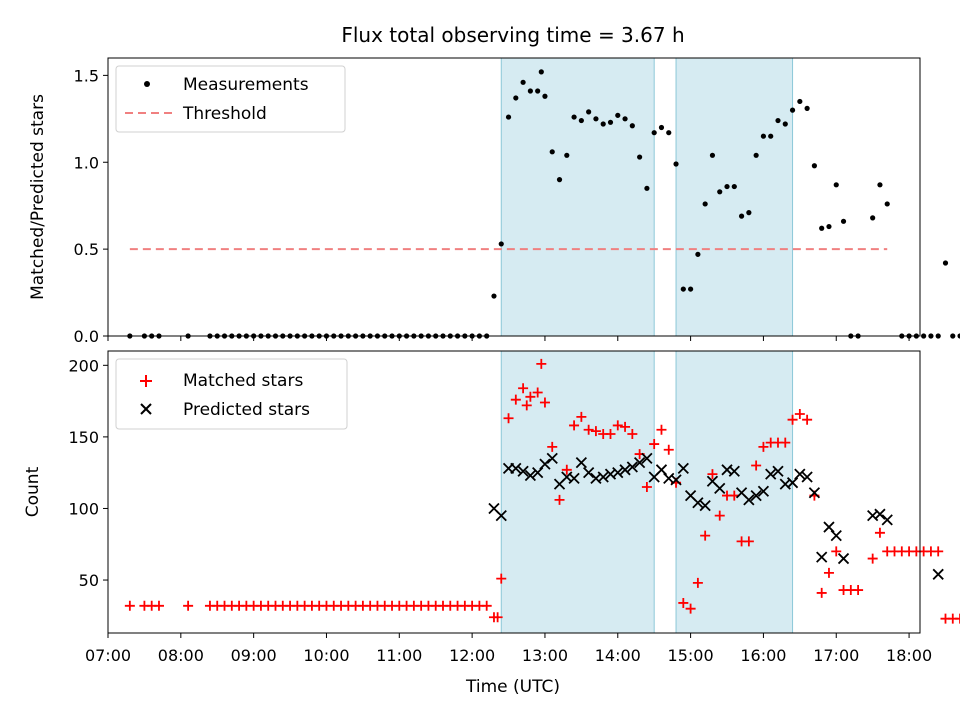  Describe the element at coordinates (83, 508) in the screenshot. I see `bottom-ytick-label-1: 100` at that location.